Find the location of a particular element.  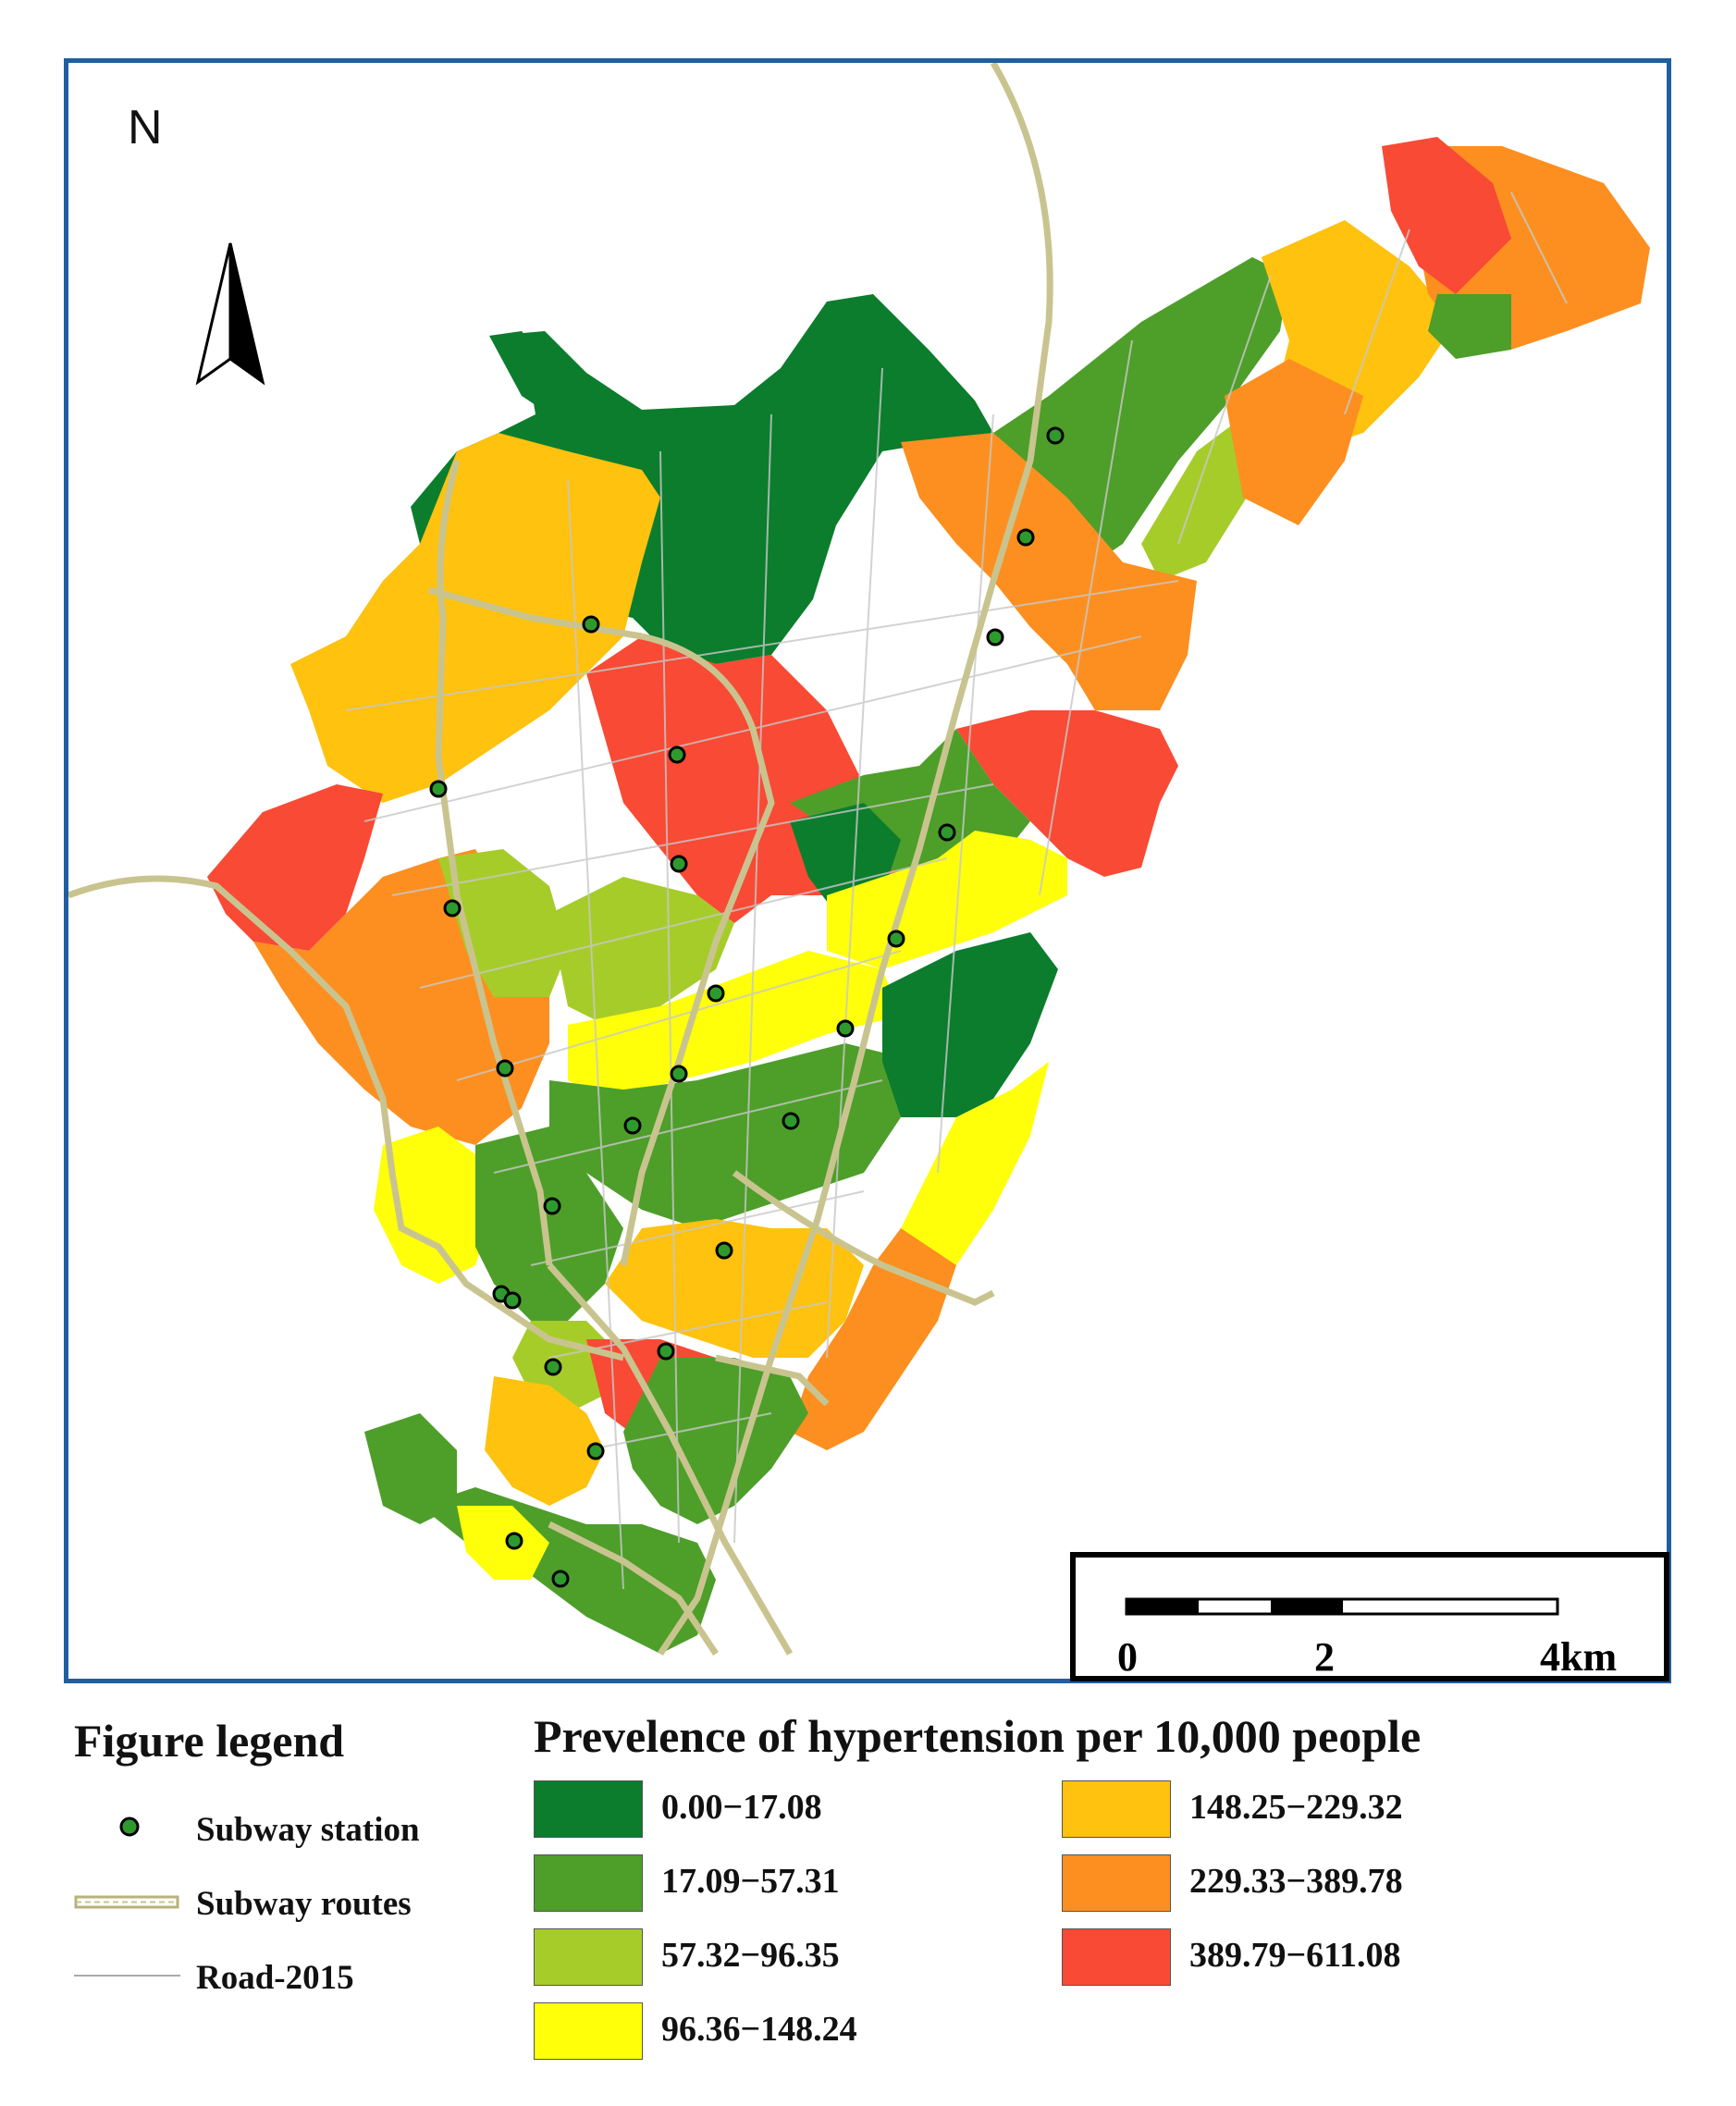

figure-legend-title: Figure legend is located at coordinates (209, 1741).